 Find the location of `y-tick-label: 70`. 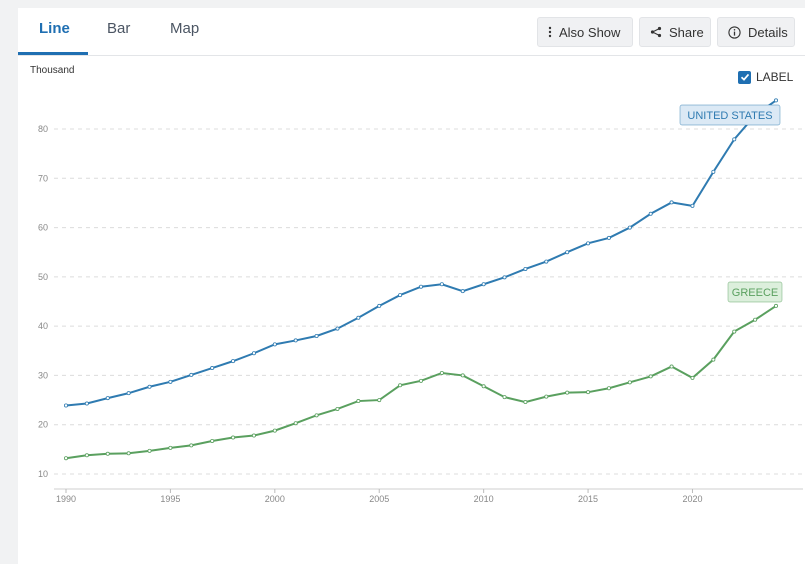

y-tick-label: 70 is located at coordinates (43, 178).